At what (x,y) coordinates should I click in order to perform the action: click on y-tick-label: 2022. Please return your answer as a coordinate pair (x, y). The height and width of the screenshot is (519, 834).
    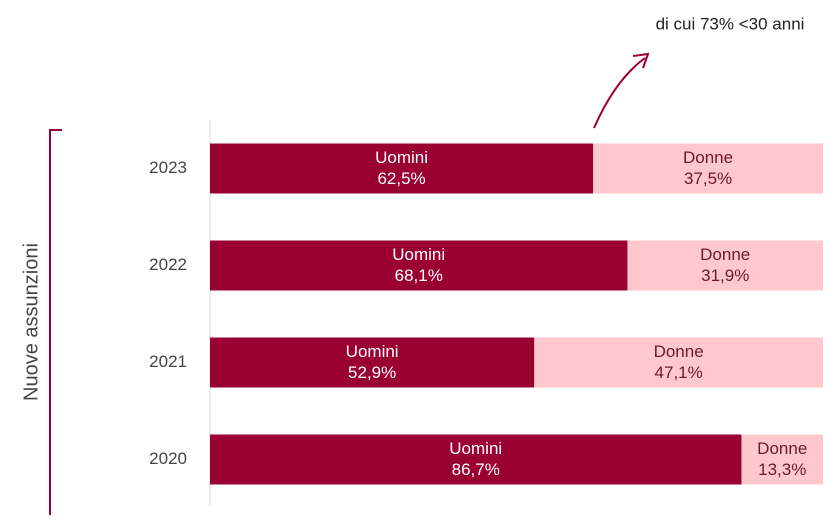
    Looking at the image, I should click on (168, 264).